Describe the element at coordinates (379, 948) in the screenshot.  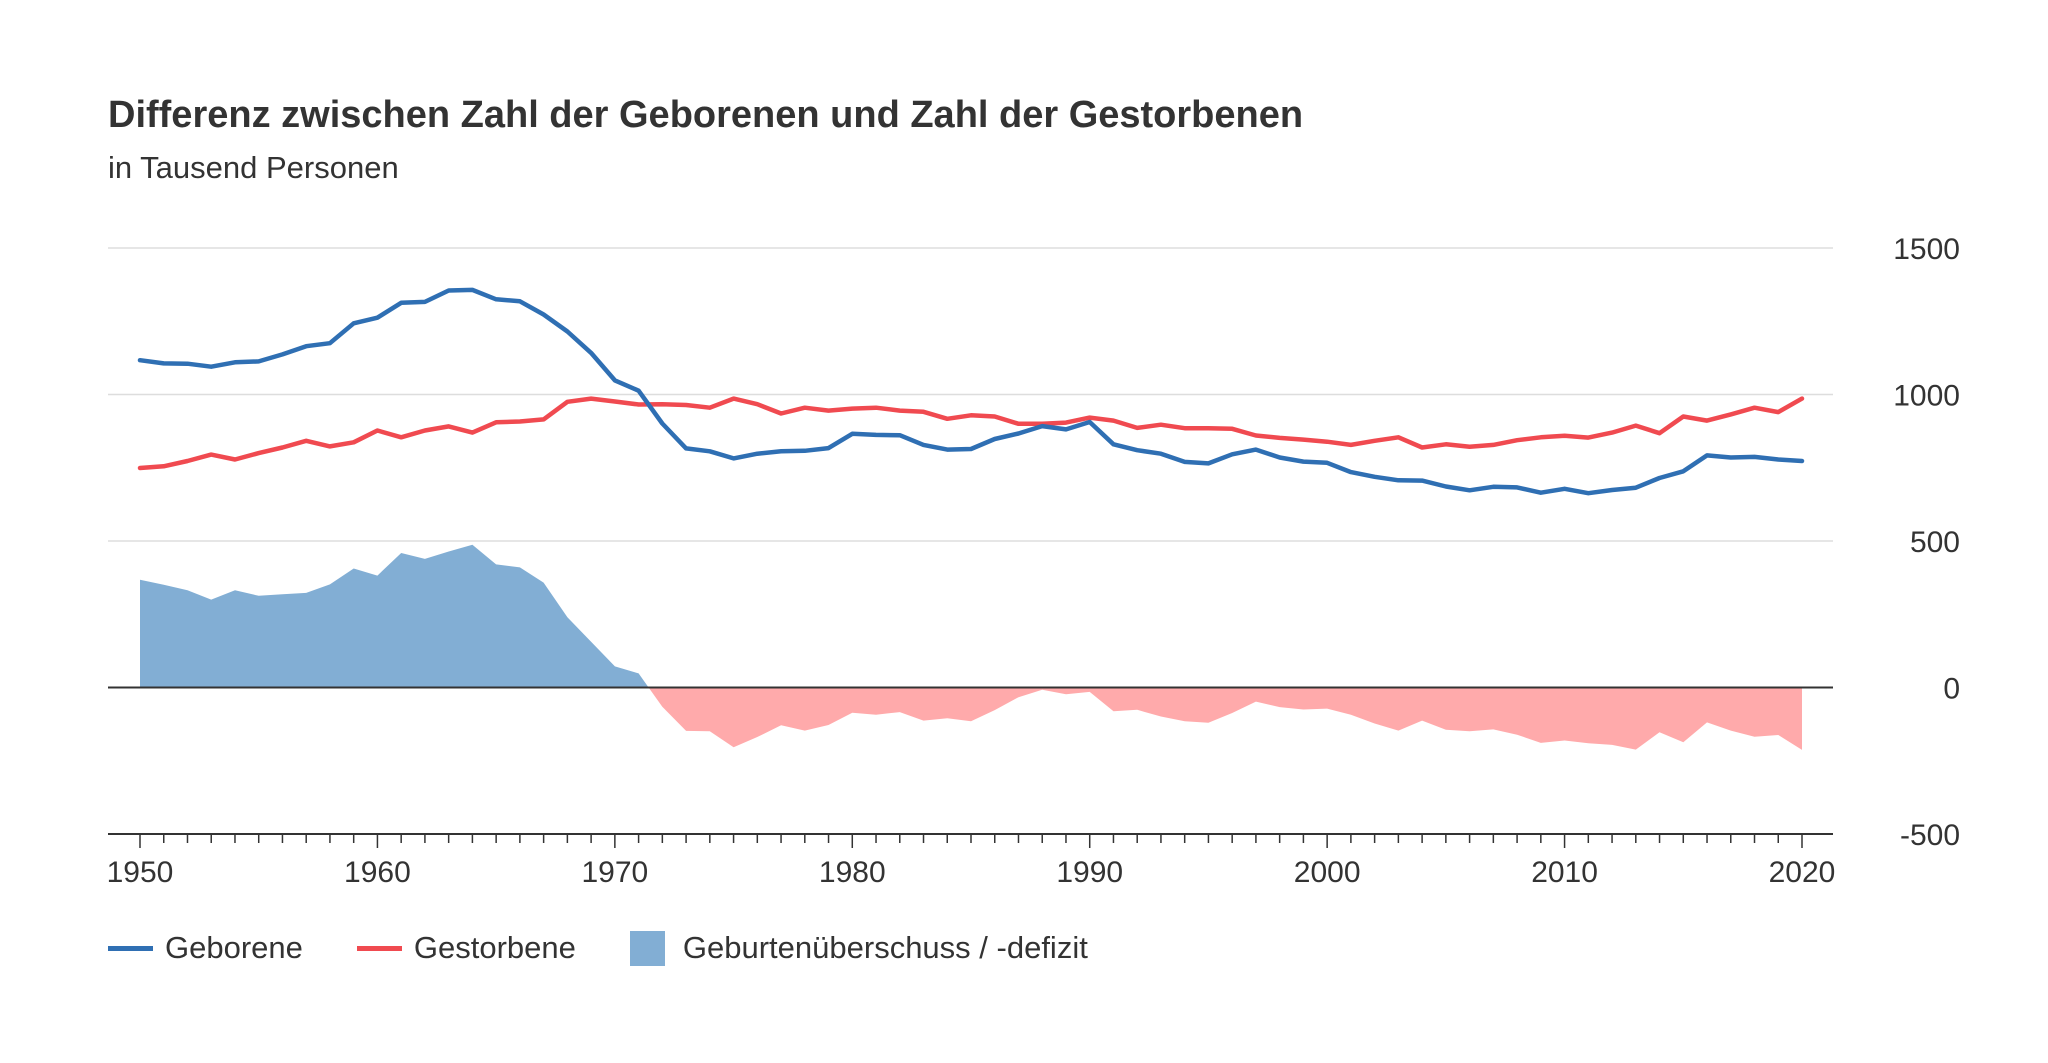
I see `legend-line-deaths` at that location.